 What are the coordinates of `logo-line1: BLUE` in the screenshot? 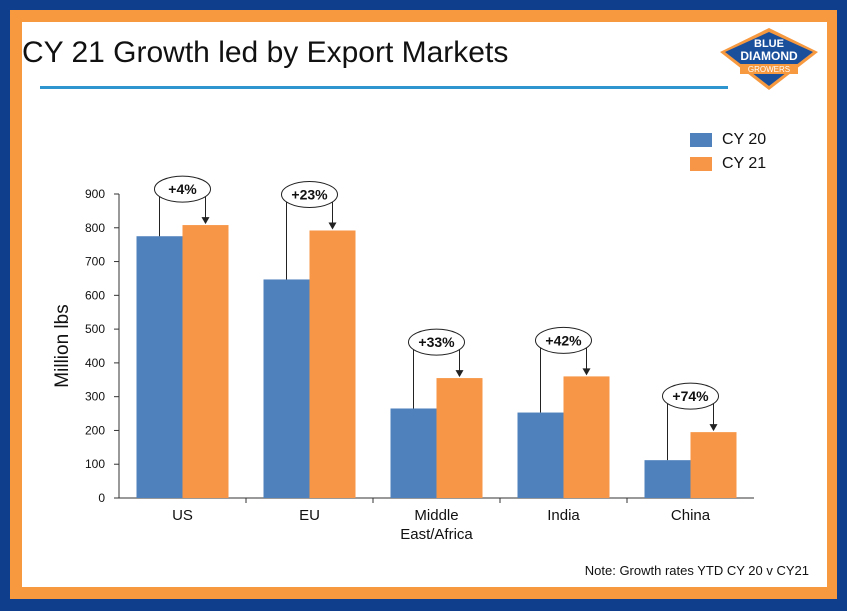 It's located at (769, 44).